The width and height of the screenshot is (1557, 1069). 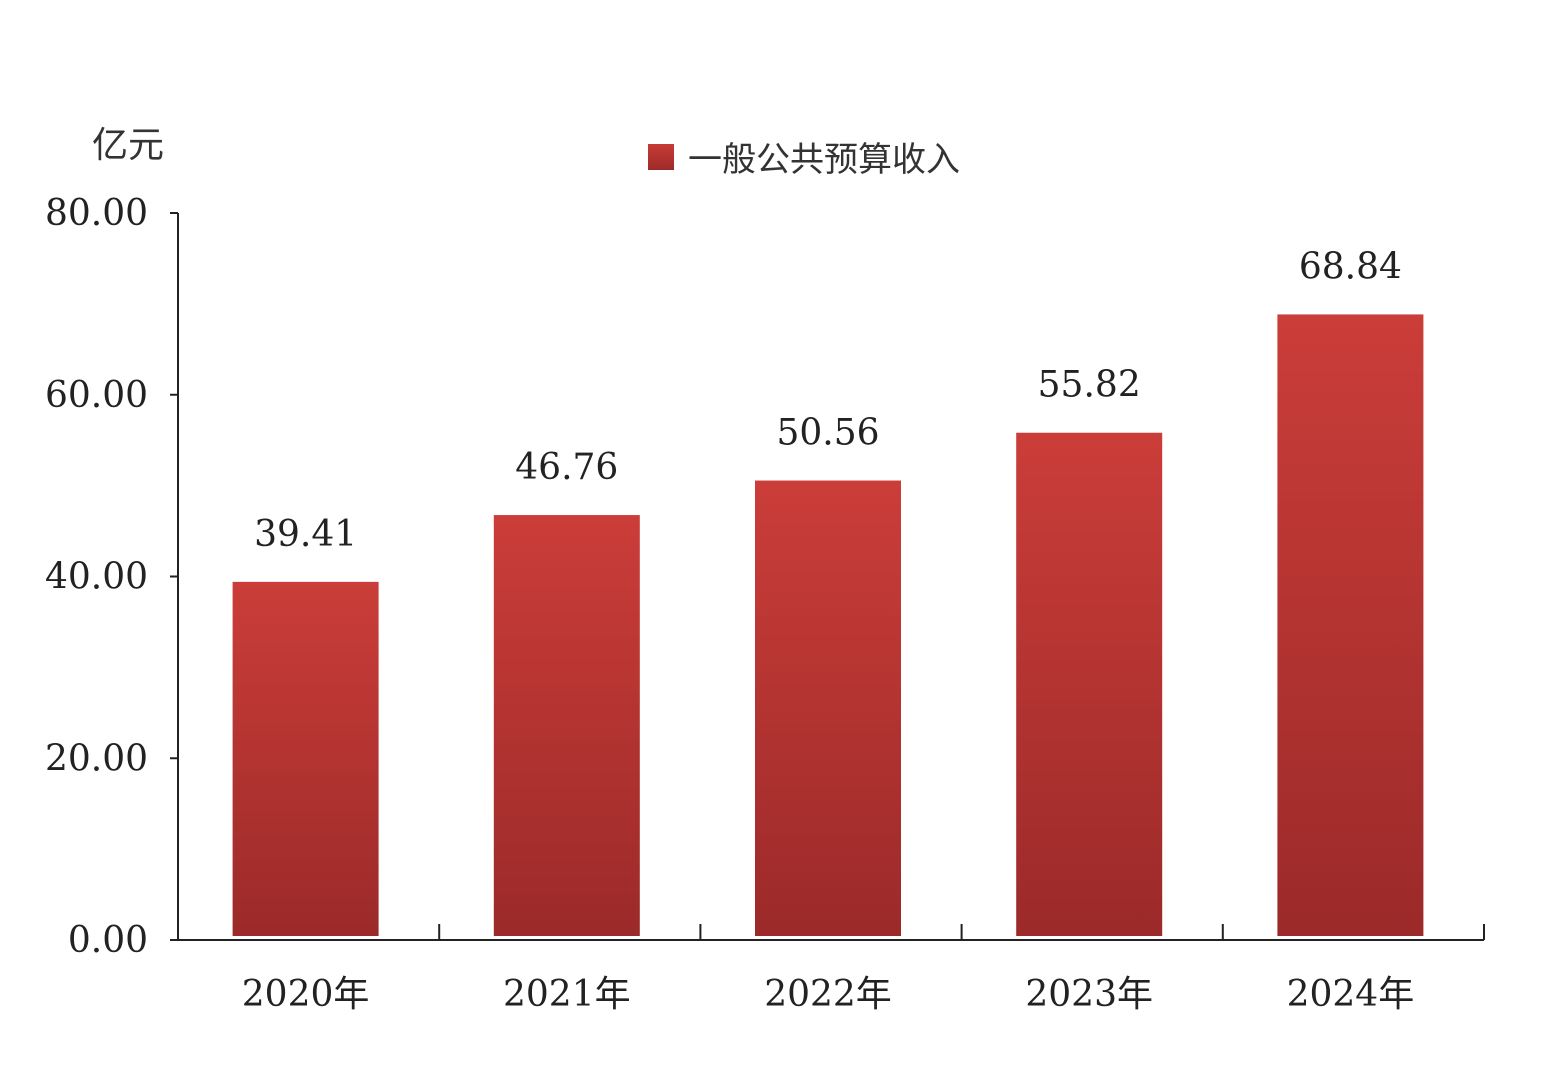 What do you see at coordinates (661, 156) in the screenshot?
I see `legend-swatch` at bounding box center [661, 156].